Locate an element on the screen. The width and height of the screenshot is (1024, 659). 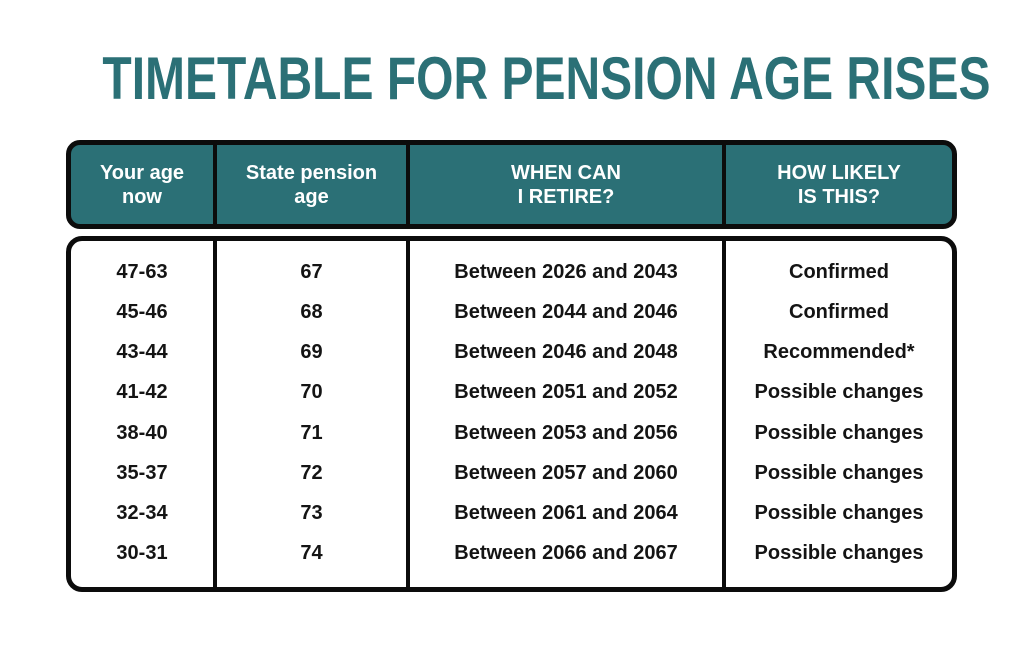
table-cell: Between 2051 and 2052 is located at coordinates (566, 392).